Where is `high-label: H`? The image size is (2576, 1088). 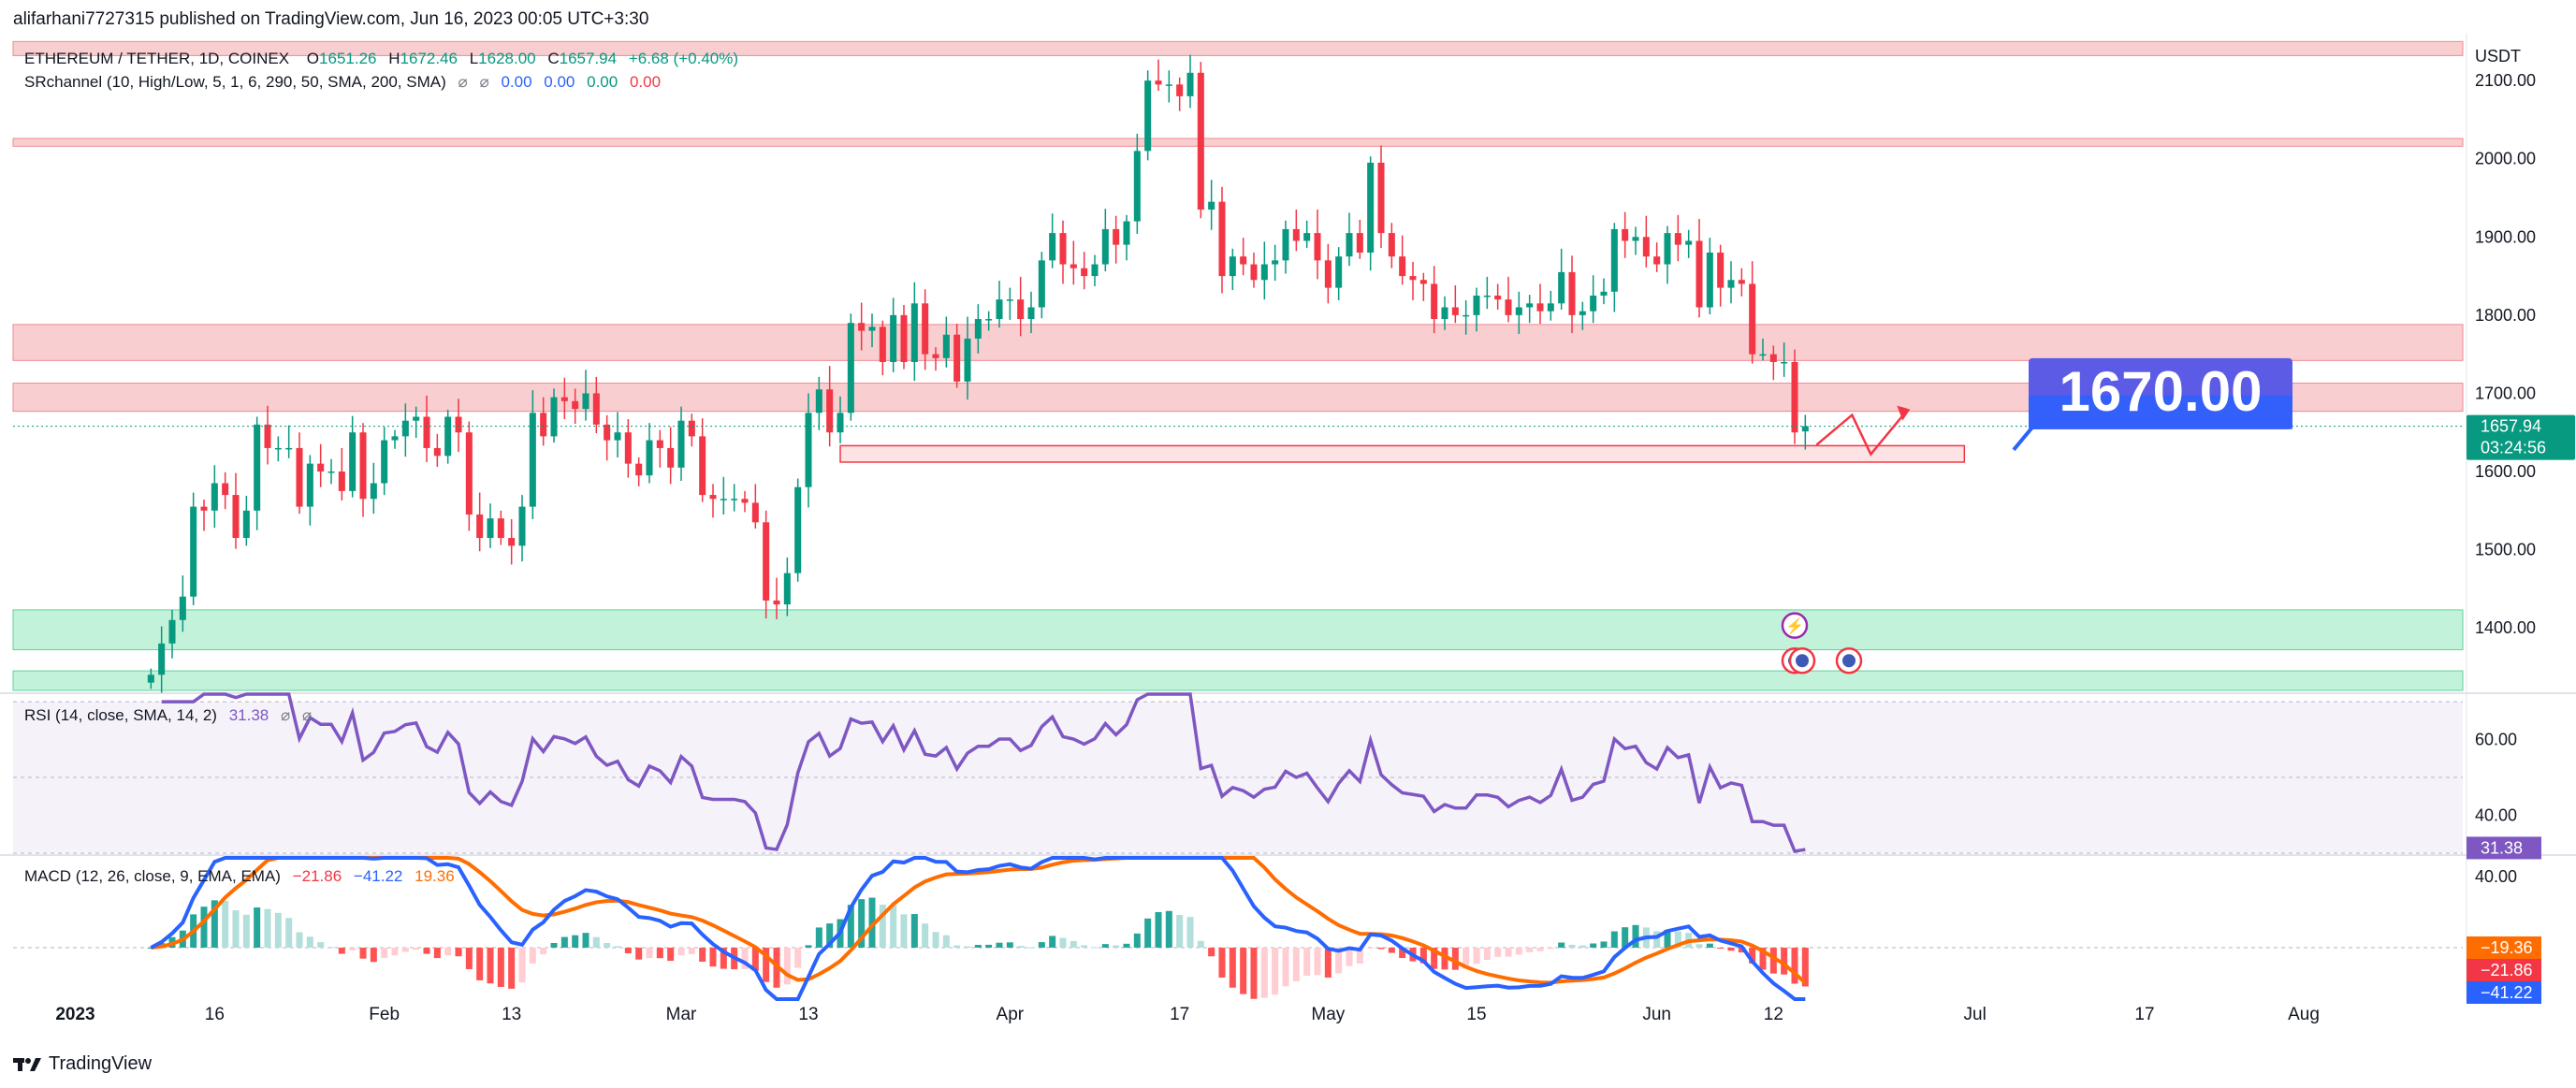 high-label: H is located at coordinates (394, 58).